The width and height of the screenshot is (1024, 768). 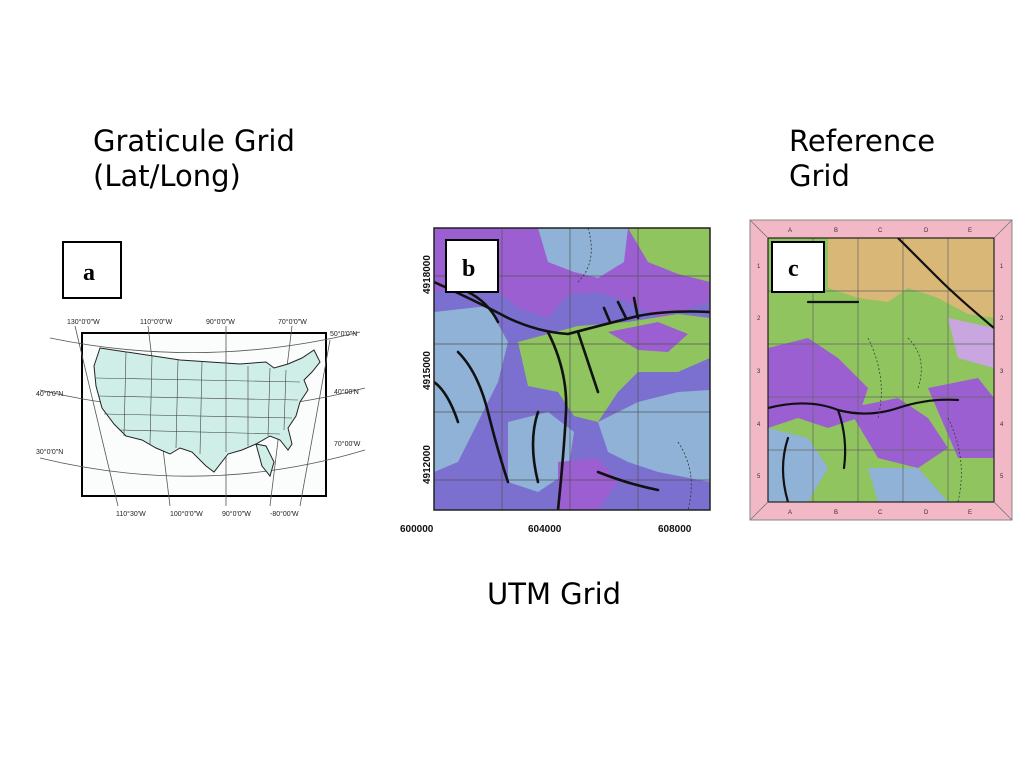 What do you see at coordinates (1002, 477) in the screenshot?
I see `row-label-right: 5` at bounding box center [1002, 477].